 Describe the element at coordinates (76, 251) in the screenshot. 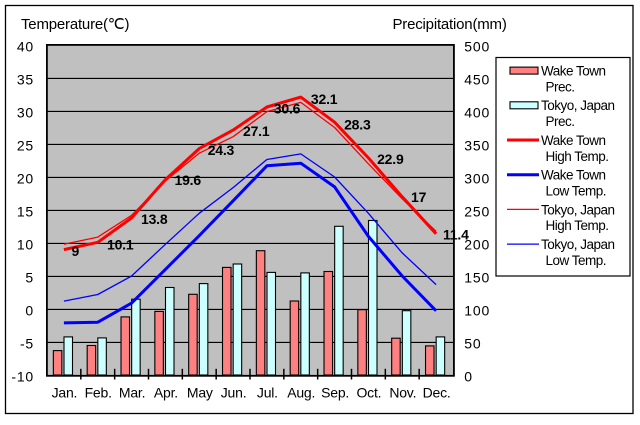

I see `svg-text: 9` at that location.